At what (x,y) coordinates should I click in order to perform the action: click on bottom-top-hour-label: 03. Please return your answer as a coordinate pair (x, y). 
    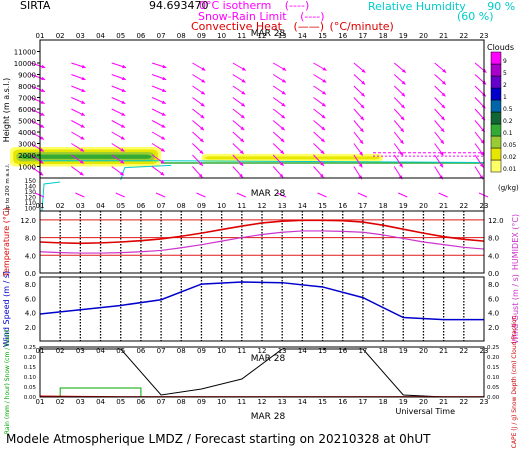
    Looking at the image, I should click on (80, 351).